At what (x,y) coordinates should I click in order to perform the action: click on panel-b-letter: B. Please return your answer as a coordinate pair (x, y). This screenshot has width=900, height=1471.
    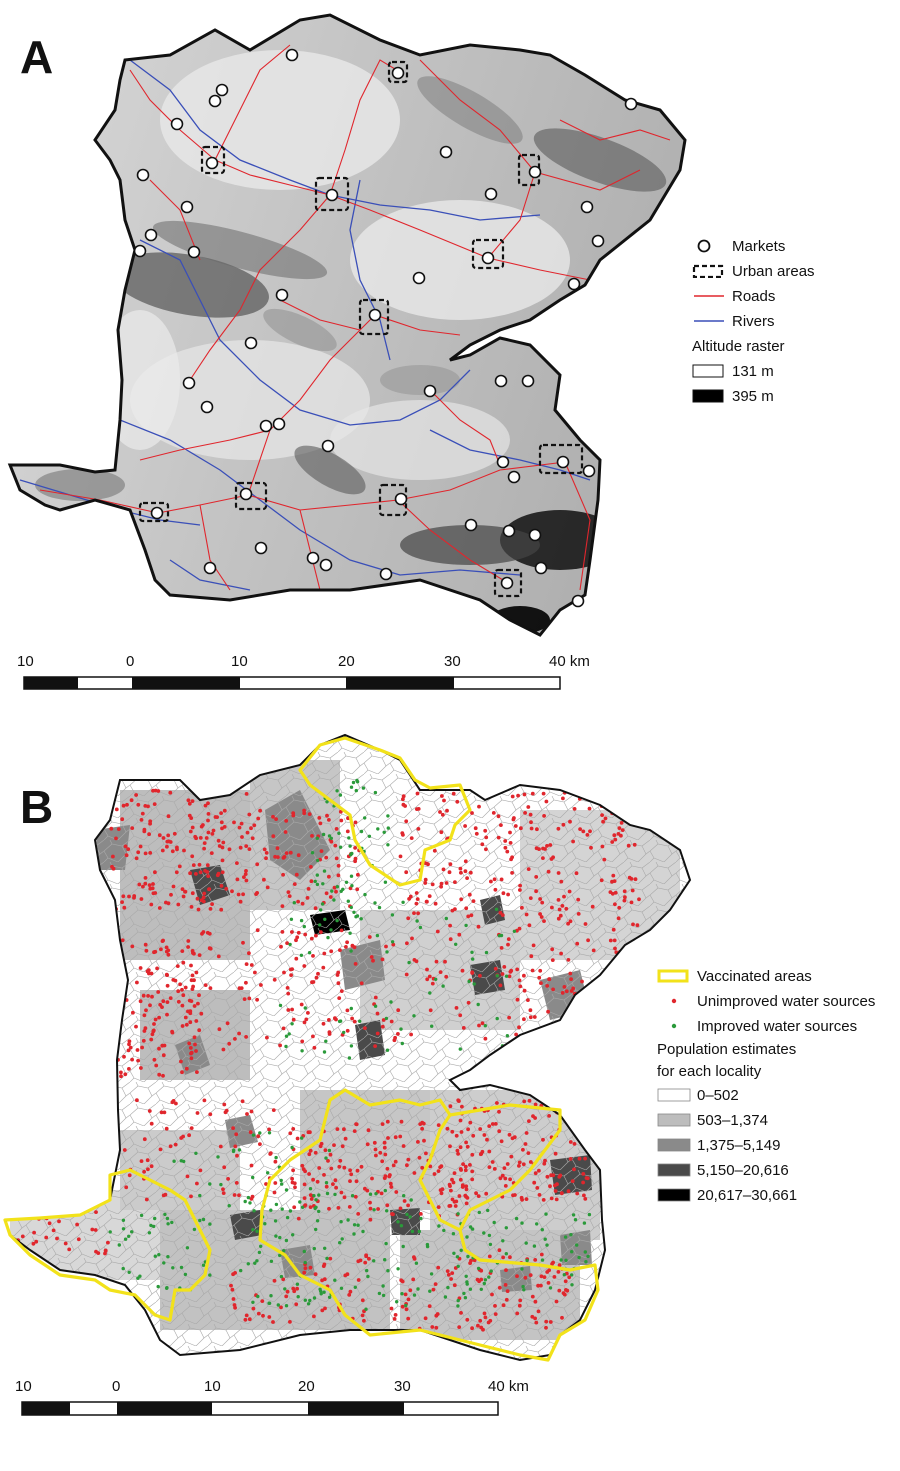
    Looking at the image, I should click on (37, 807).